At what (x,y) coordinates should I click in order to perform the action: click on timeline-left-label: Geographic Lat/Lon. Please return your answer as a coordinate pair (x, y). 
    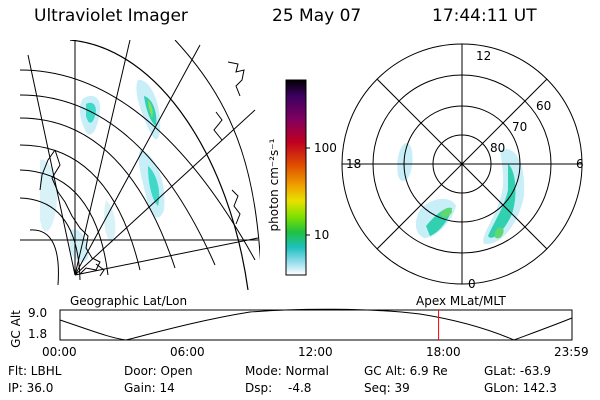
    Looking at the image, I should click on (129, 301).